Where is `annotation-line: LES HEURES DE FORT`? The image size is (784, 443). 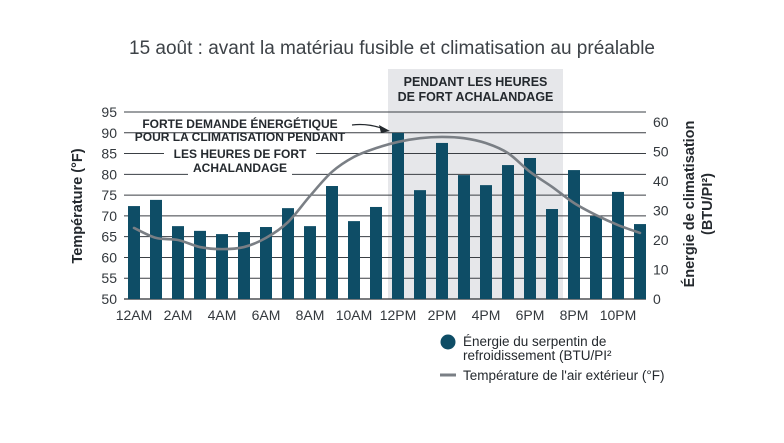
annotation-line: LES HEURES DE FORT is located at coordinates (240, 154).